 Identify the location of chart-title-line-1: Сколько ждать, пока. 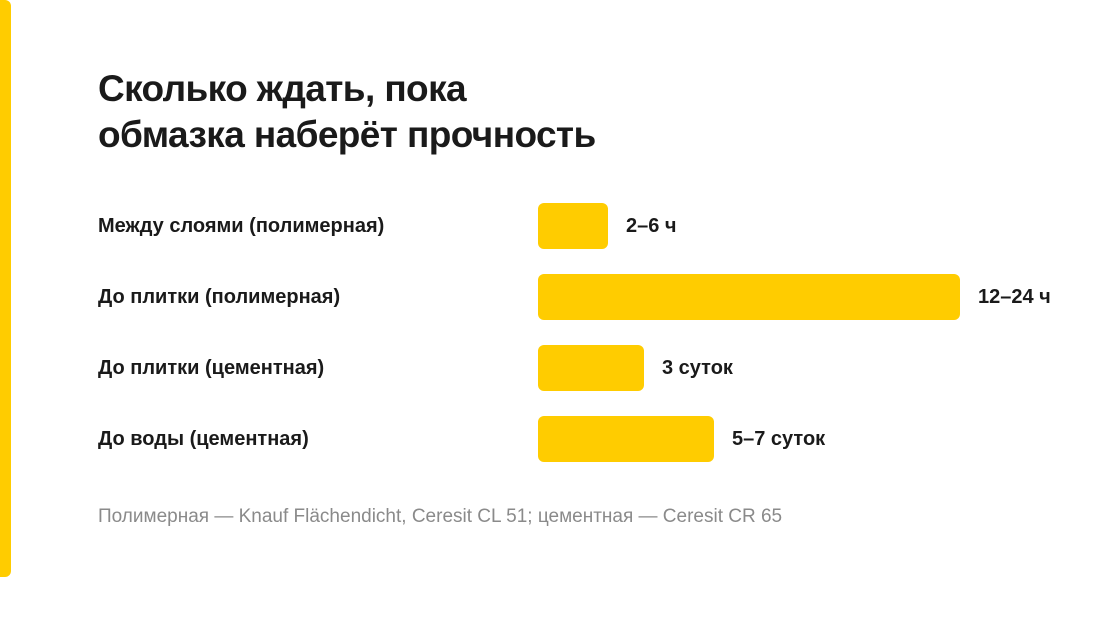
(282, 88).